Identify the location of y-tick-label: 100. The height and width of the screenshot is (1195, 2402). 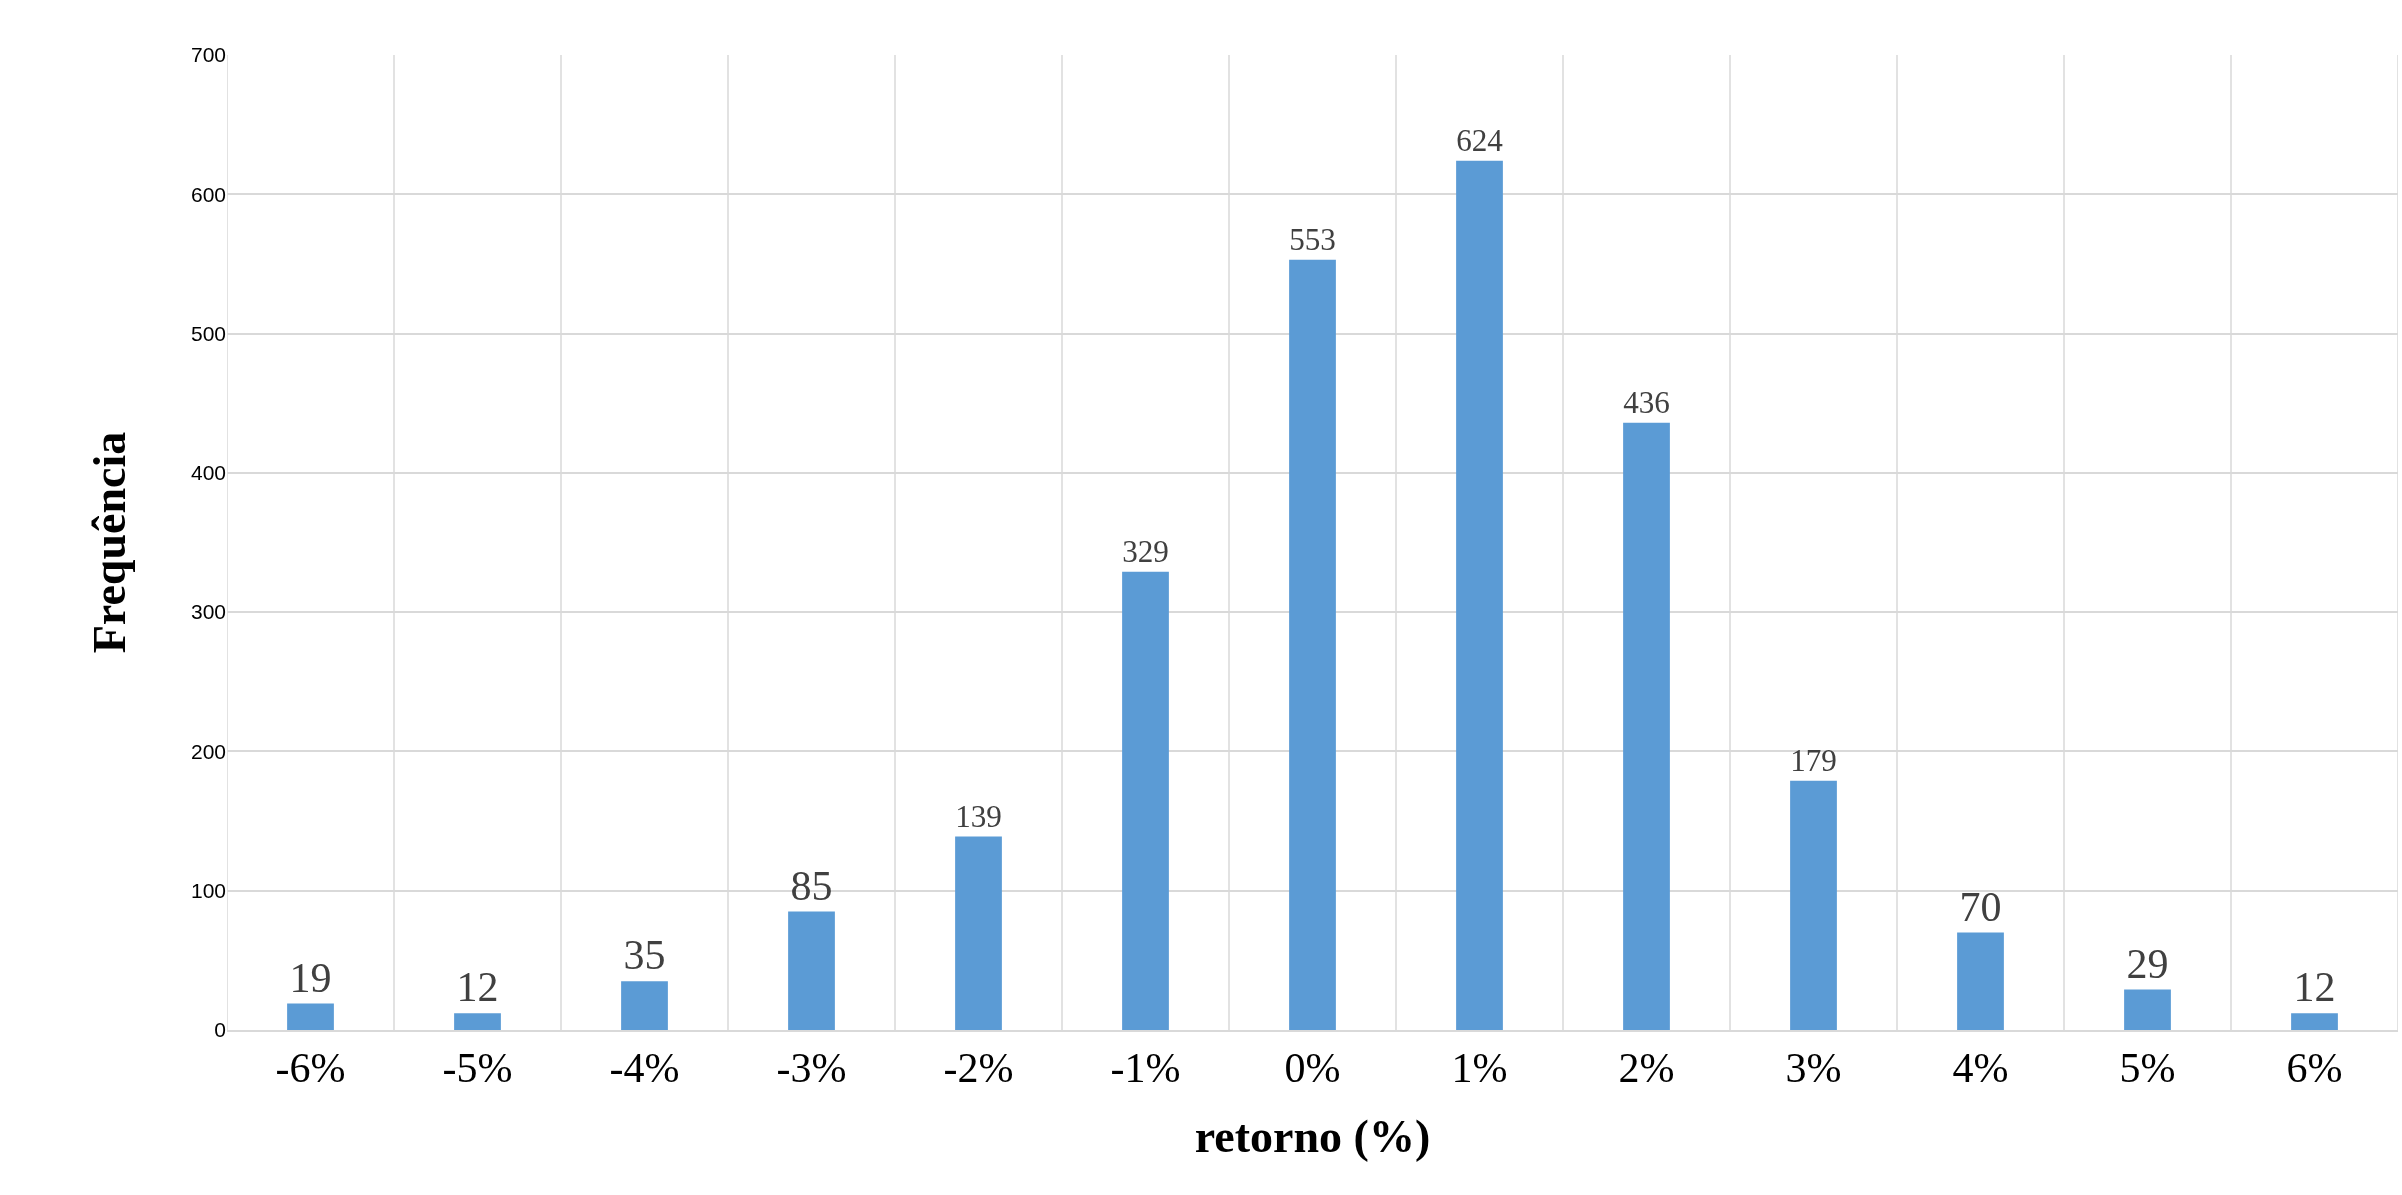
(208, 891).